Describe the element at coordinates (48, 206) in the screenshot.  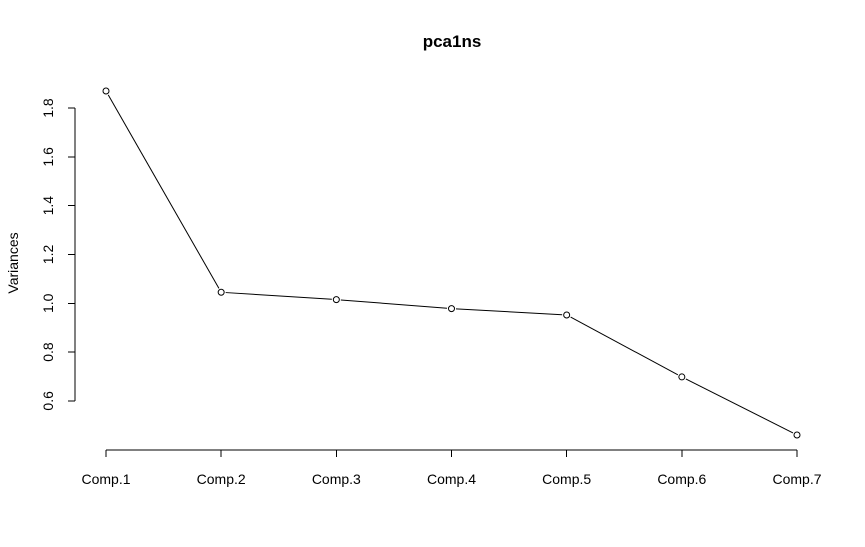
I see `y-tick-label: 1.4` at that location.